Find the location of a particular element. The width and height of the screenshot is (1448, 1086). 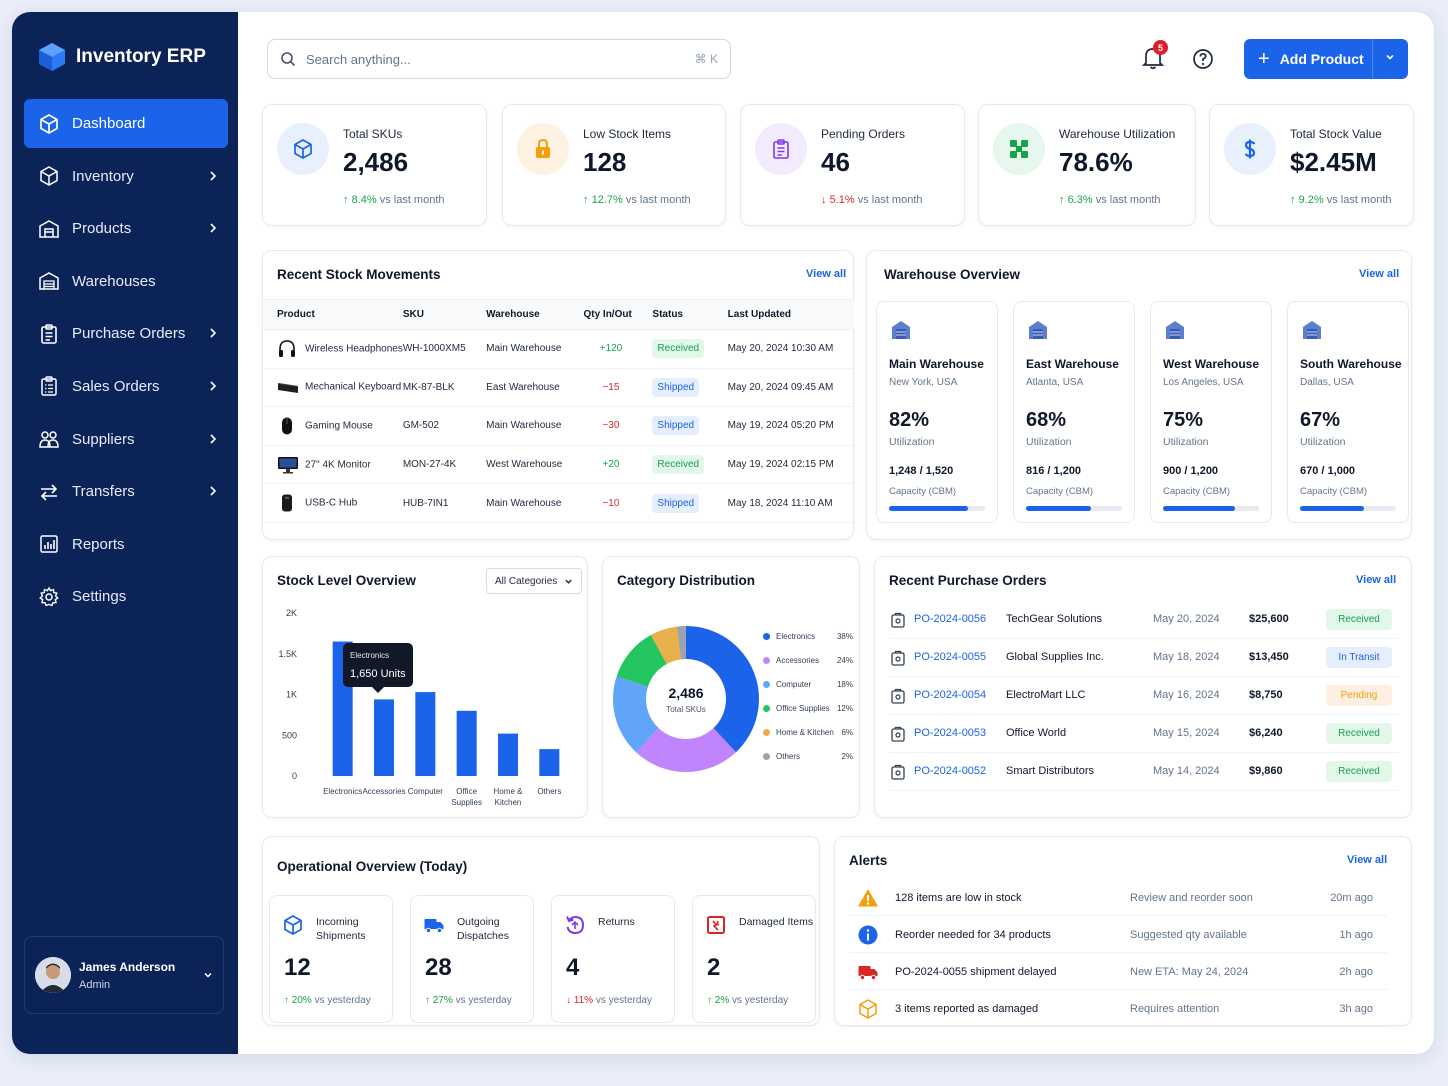

x-tick-label: Office is located at coordinates (466, 791).